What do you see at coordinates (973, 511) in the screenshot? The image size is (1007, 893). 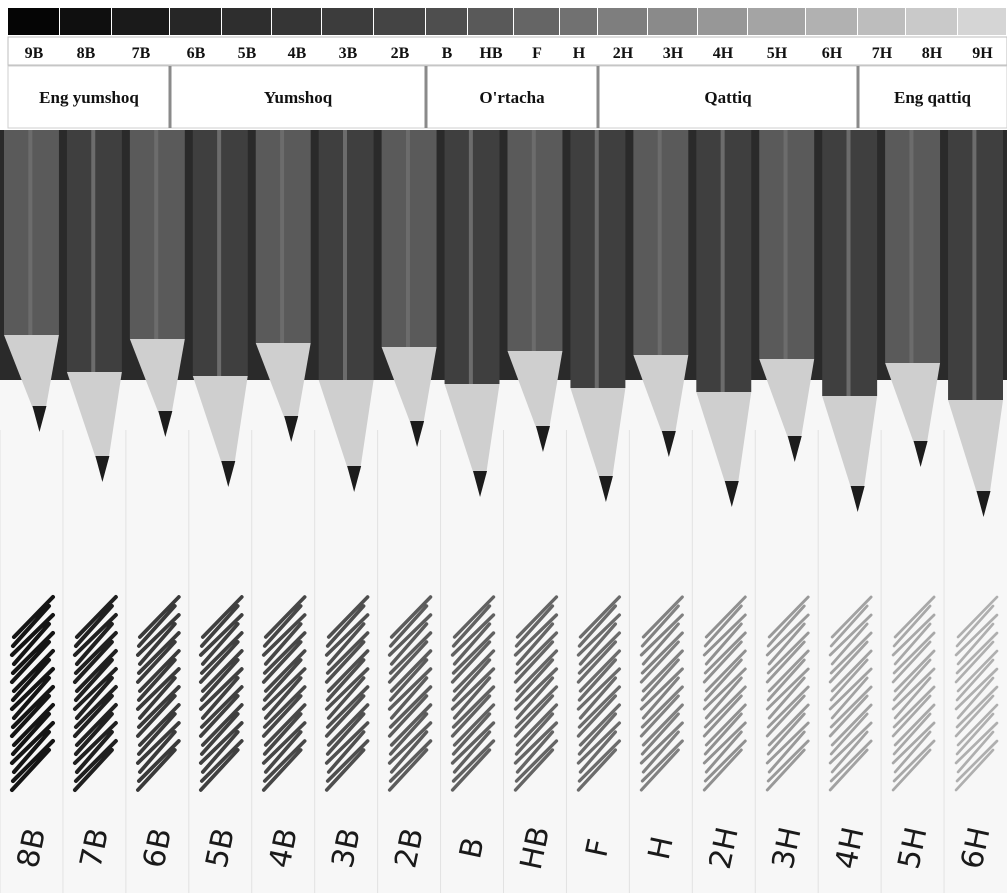 I see `pencil-6H: 6H` at bounding box center [973, 511].